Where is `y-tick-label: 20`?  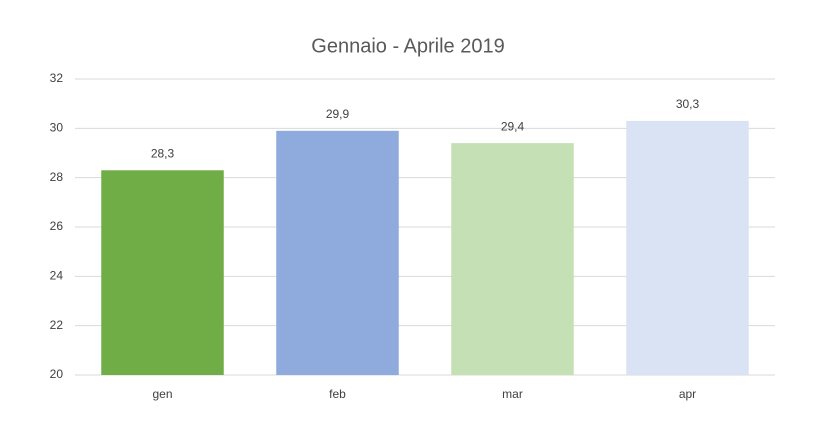 y-tick-label: 20 is located at coordinates (57, 374).